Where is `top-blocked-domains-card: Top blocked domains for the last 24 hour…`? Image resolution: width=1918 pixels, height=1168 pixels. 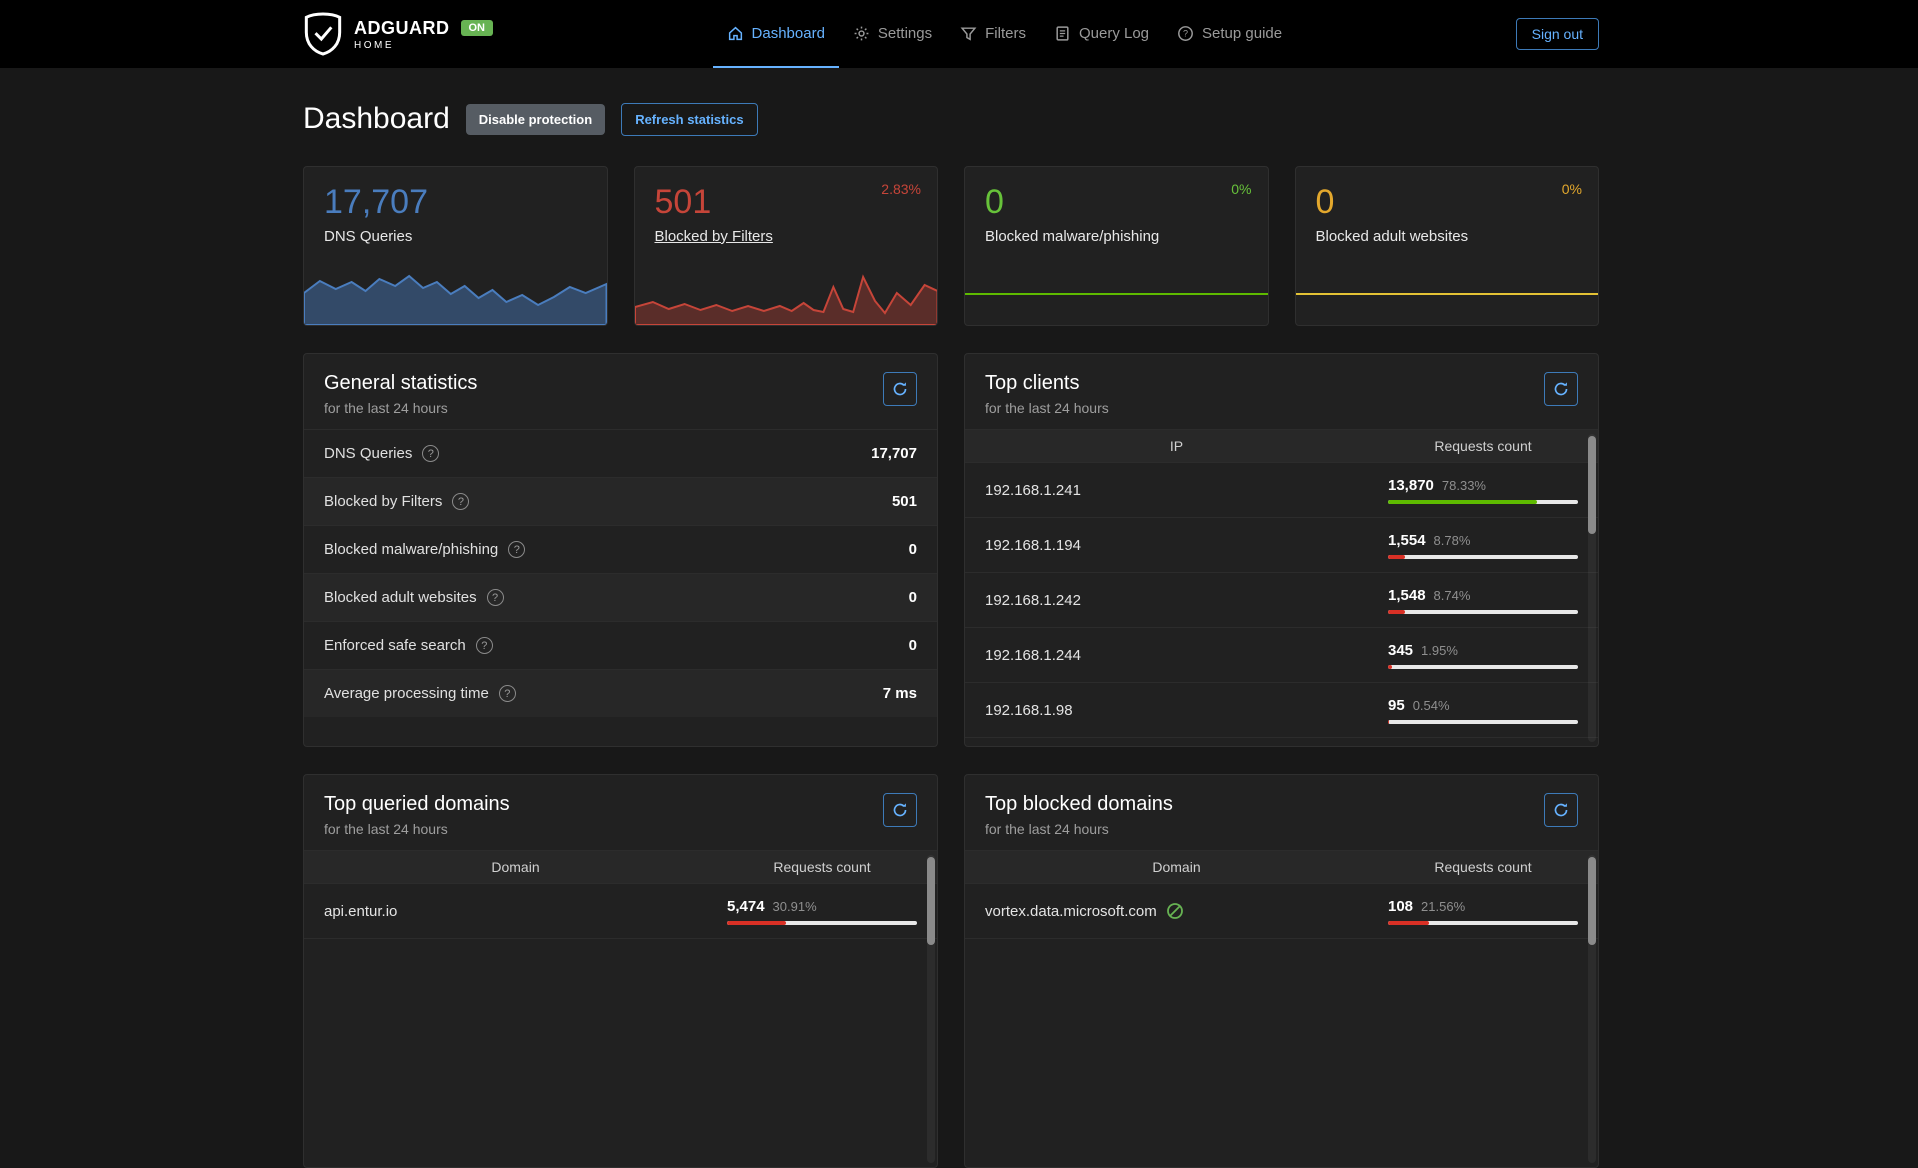
top-blocked-domains-card: Top blocked domains for the last 24 hour… is located at coordinates (1281, 971).